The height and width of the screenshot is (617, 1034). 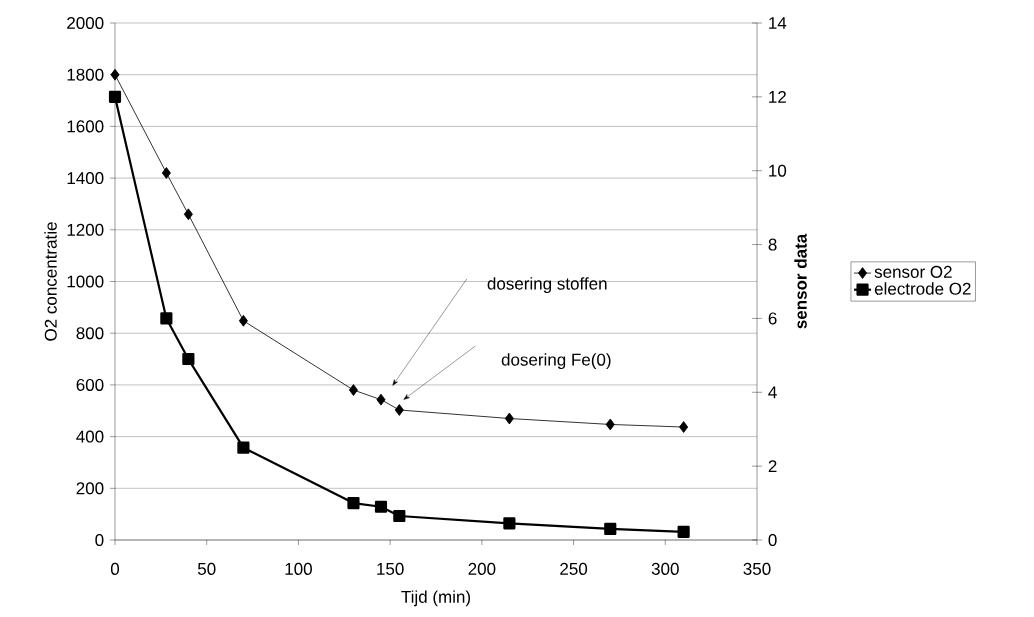 I want to click on y-tick-label: 600, so click(x=90, y=384).